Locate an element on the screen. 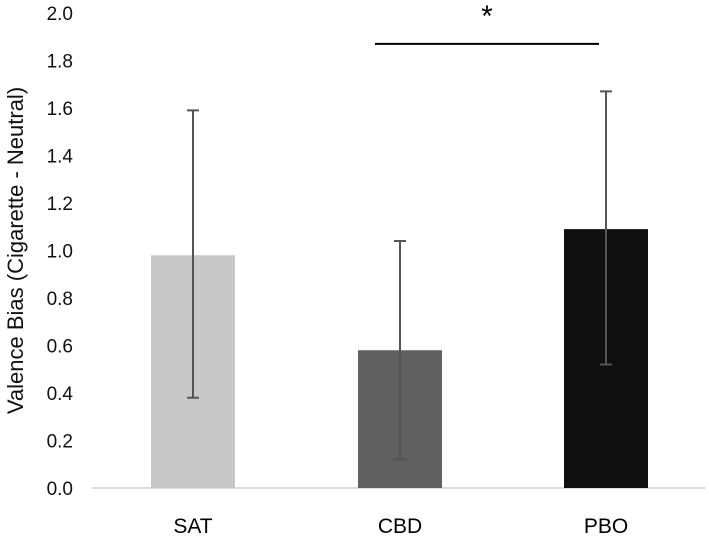 The height and width of the screenshot is (539, 709). y-tick-label: 1.0 is located at coordinates (60, 252).